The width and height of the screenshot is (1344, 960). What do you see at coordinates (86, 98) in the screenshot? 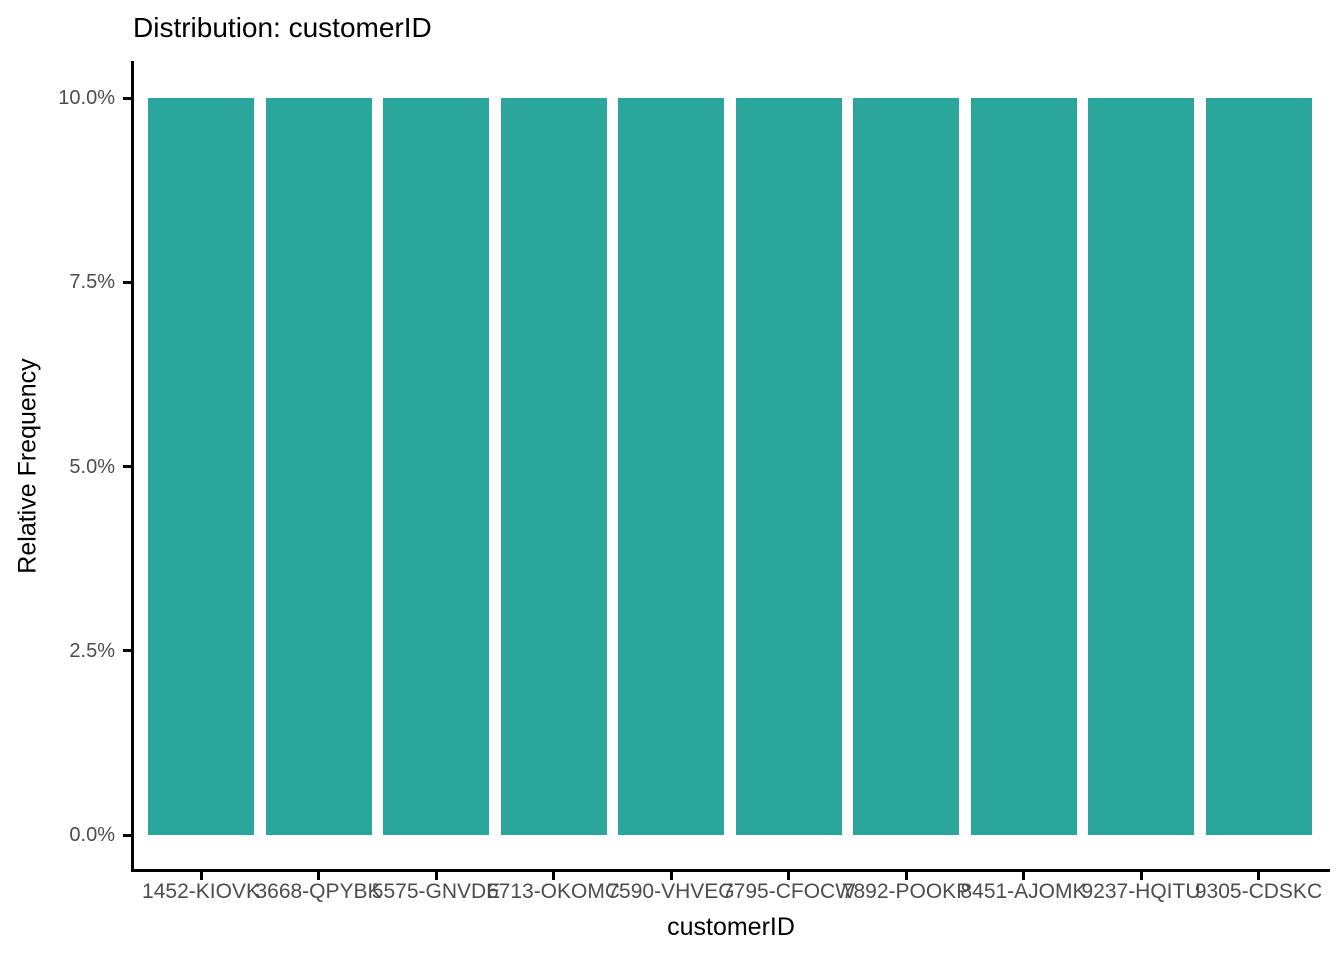
I see `y-tick-label: 10.0%` at bounding box center [86, 98].